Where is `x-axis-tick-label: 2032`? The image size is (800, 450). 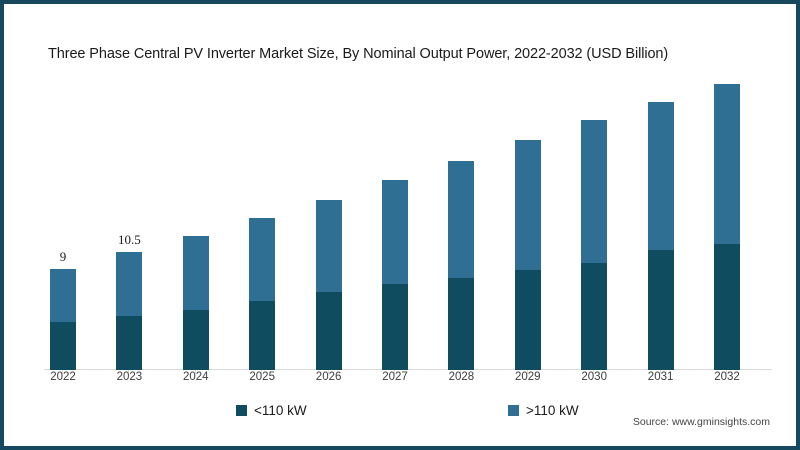
x-axis-tick-label: 2032 is located at coordinates (727, 377).